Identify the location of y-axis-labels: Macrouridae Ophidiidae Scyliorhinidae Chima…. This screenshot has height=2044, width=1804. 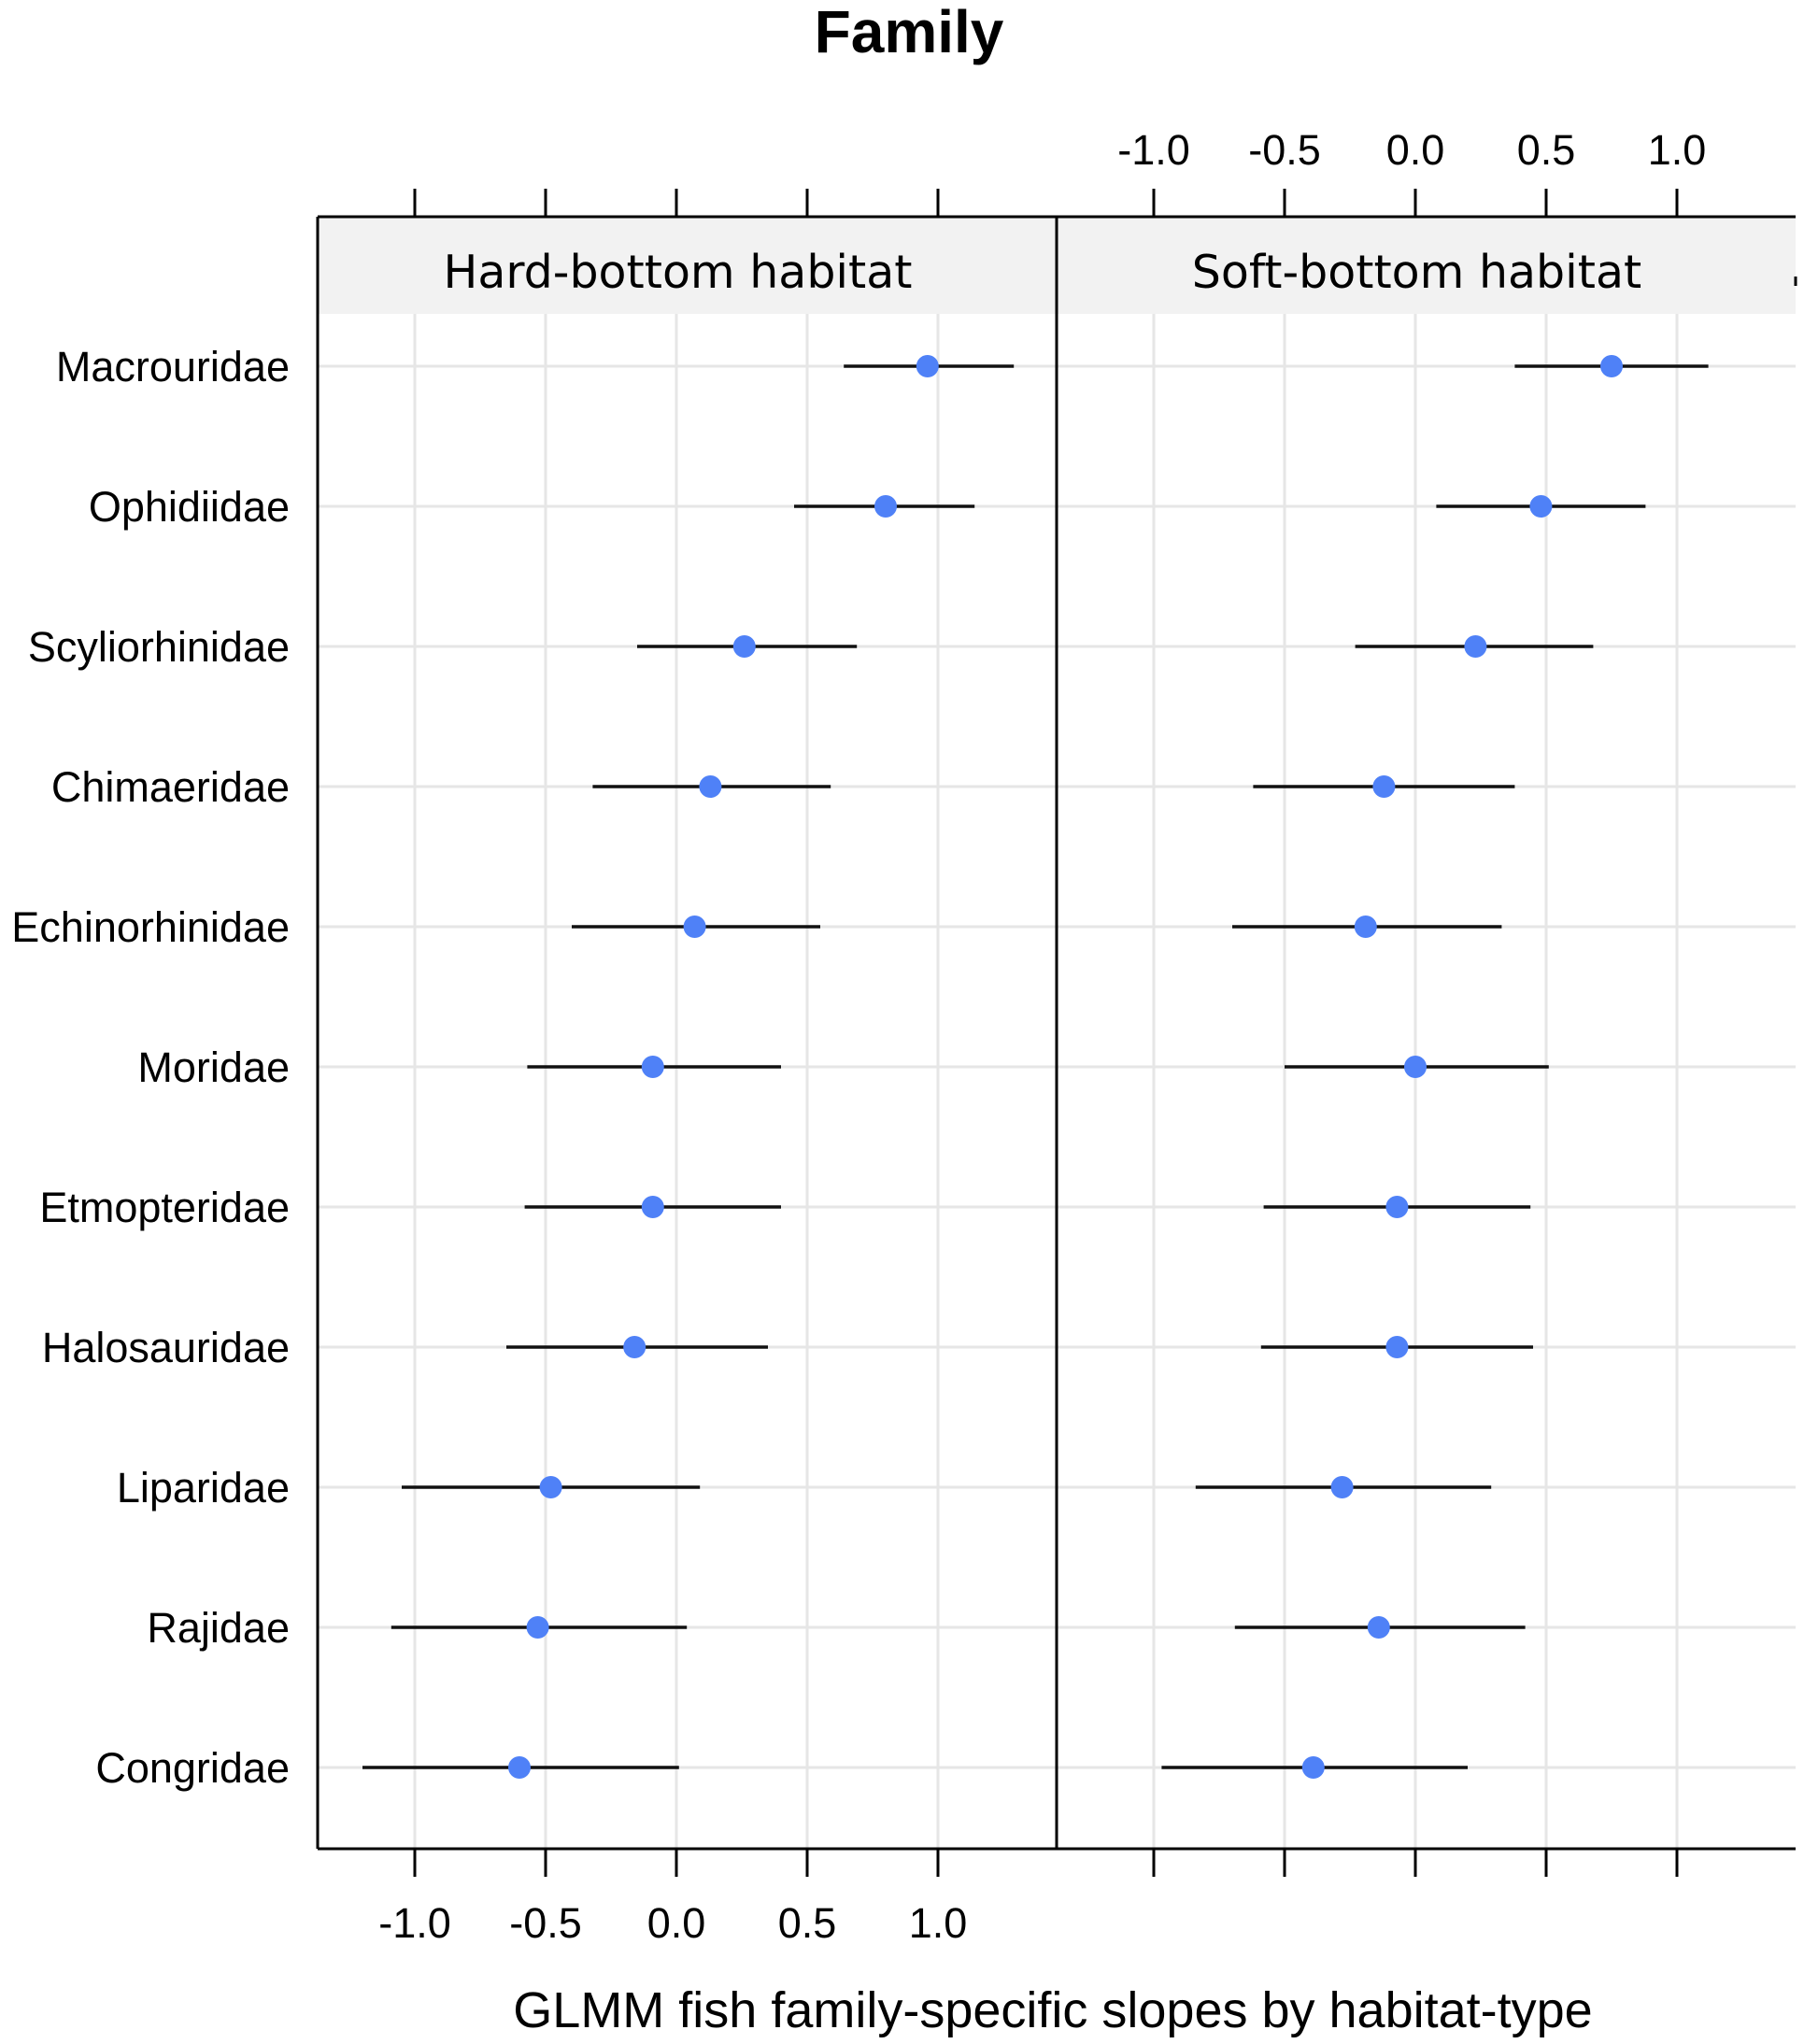
(150, 1067).